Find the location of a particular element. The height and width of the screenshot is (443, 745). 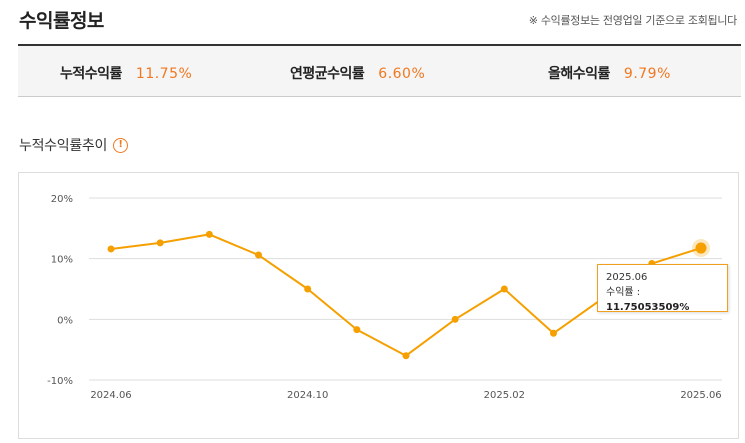

x-tick-label: 2025.06 is located at coordinates (700, 395).